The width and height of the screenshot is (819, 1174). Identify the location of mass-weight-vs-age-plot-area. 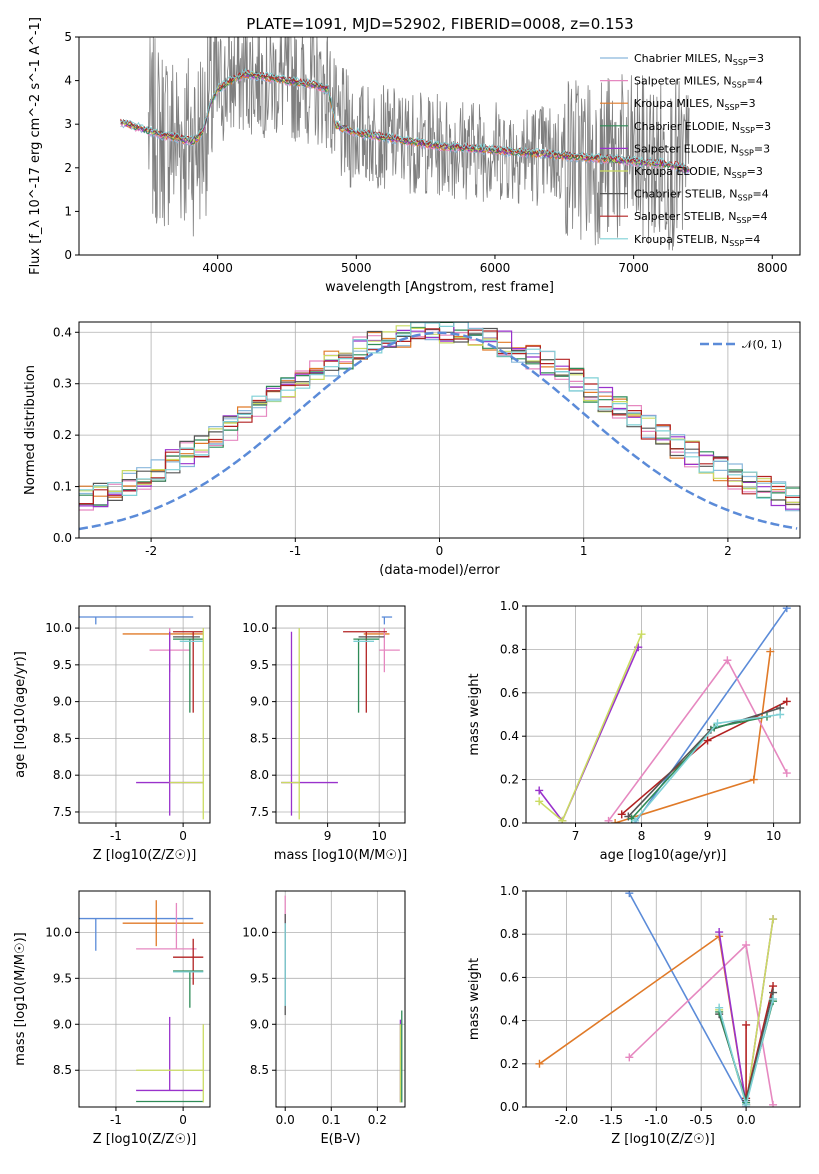
(663, 714).